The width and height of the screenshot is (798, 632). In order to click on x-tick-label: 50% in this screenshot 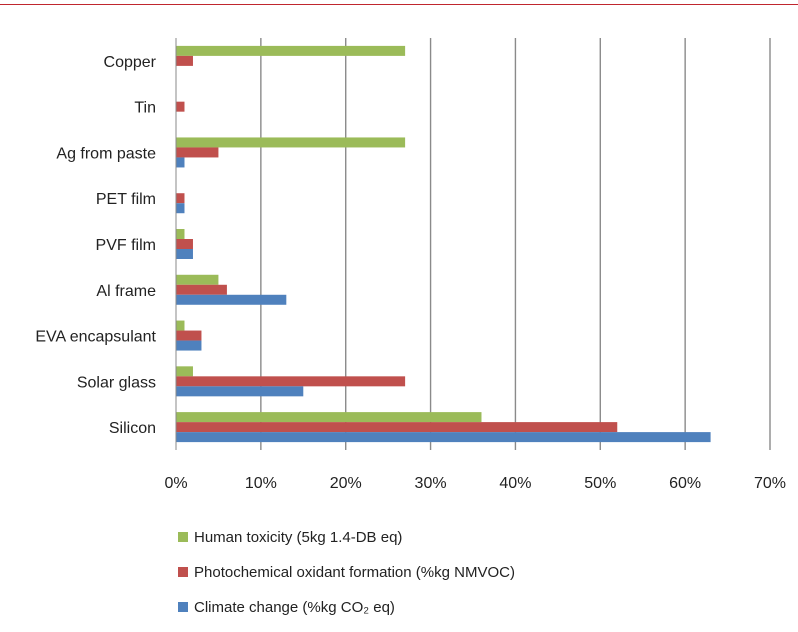, I will do `click(600, 483)`.